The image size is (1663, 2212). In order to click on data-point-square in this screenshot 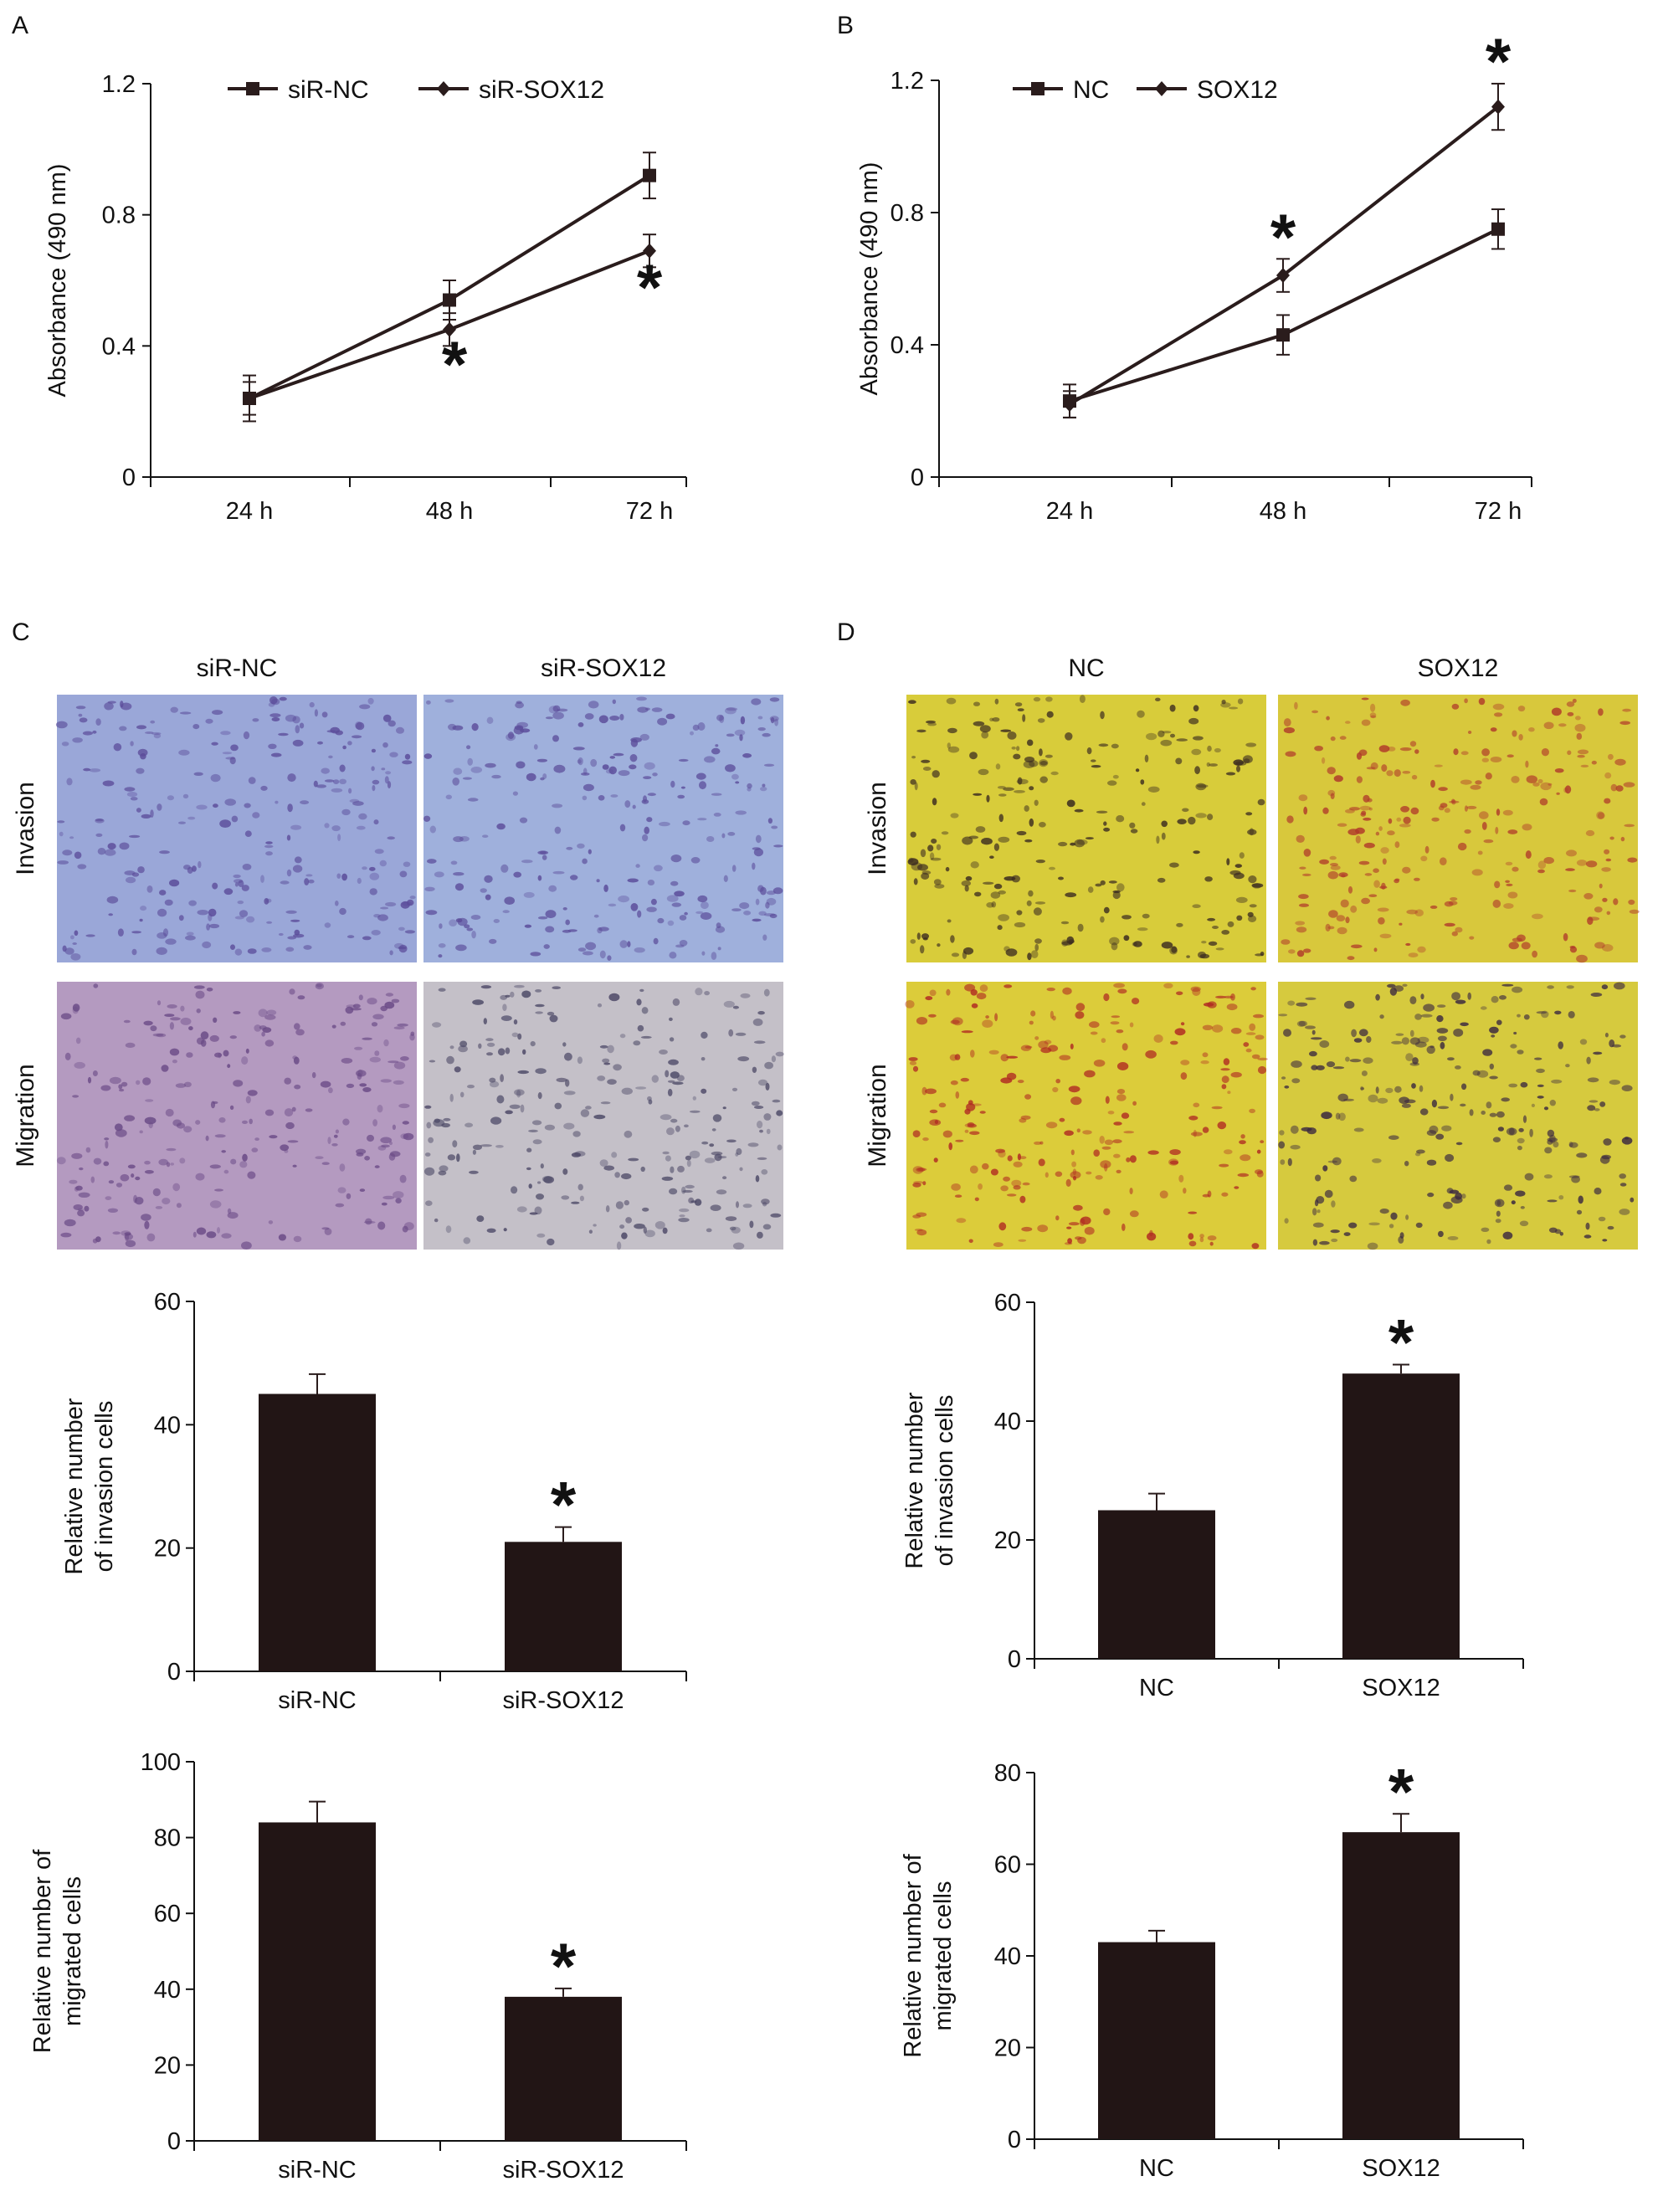, I will do `click(1283, 335)`.